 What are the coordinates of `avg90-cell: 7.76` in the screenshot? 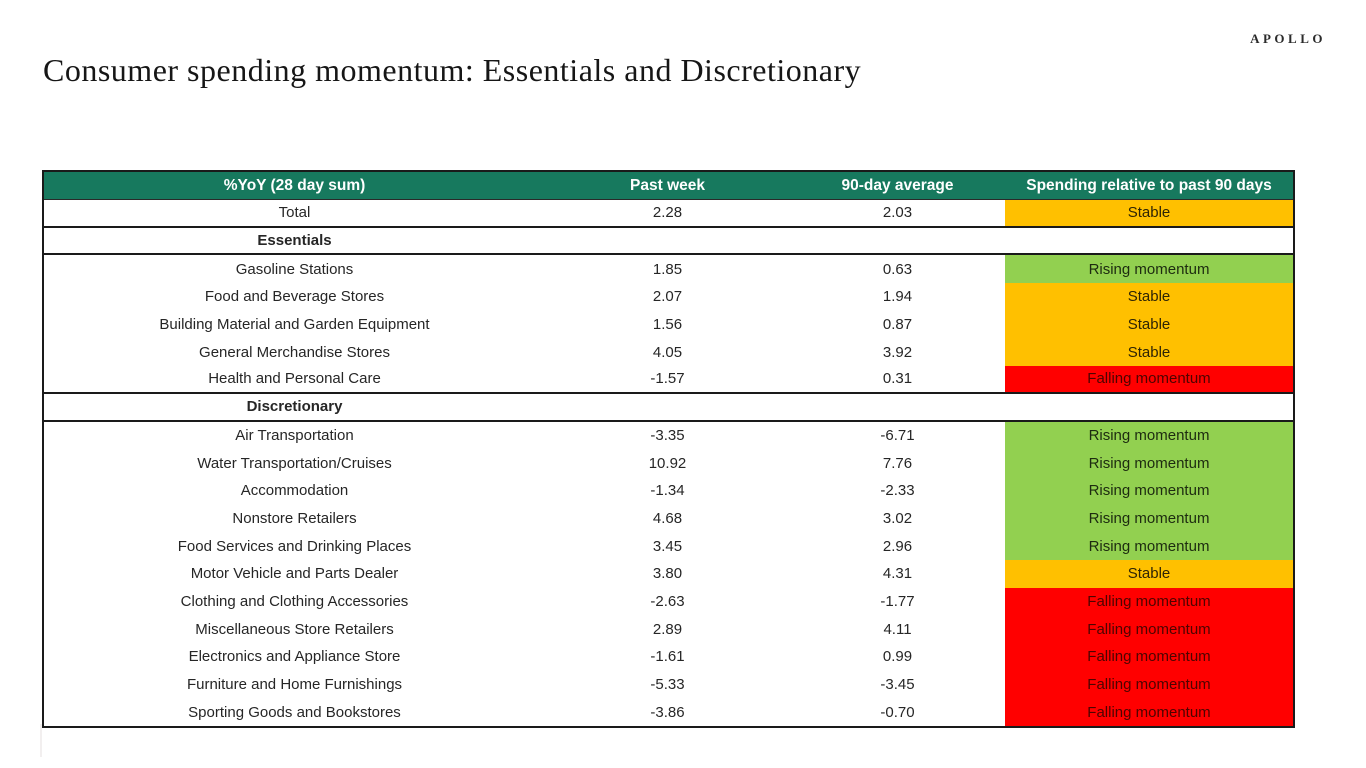 It's located at (897, 463).